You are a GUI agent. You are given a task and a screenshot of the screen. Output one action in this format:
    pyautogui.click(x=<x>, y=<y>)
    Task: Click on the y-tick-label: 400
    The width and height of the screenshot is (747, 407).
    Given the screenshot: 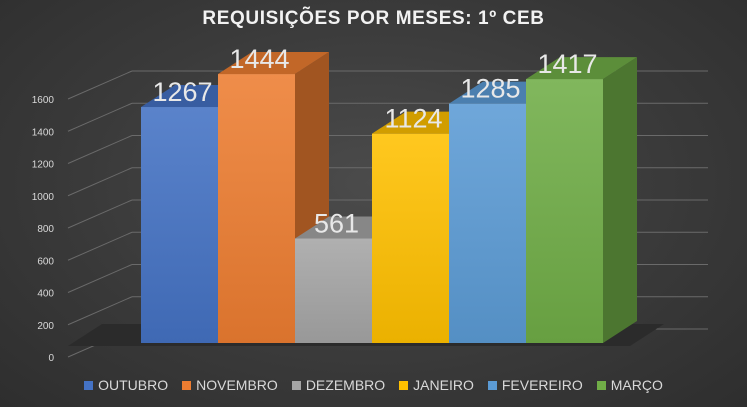 What is the action you would take?
    pyautogui.click(x=45, y=294)
    